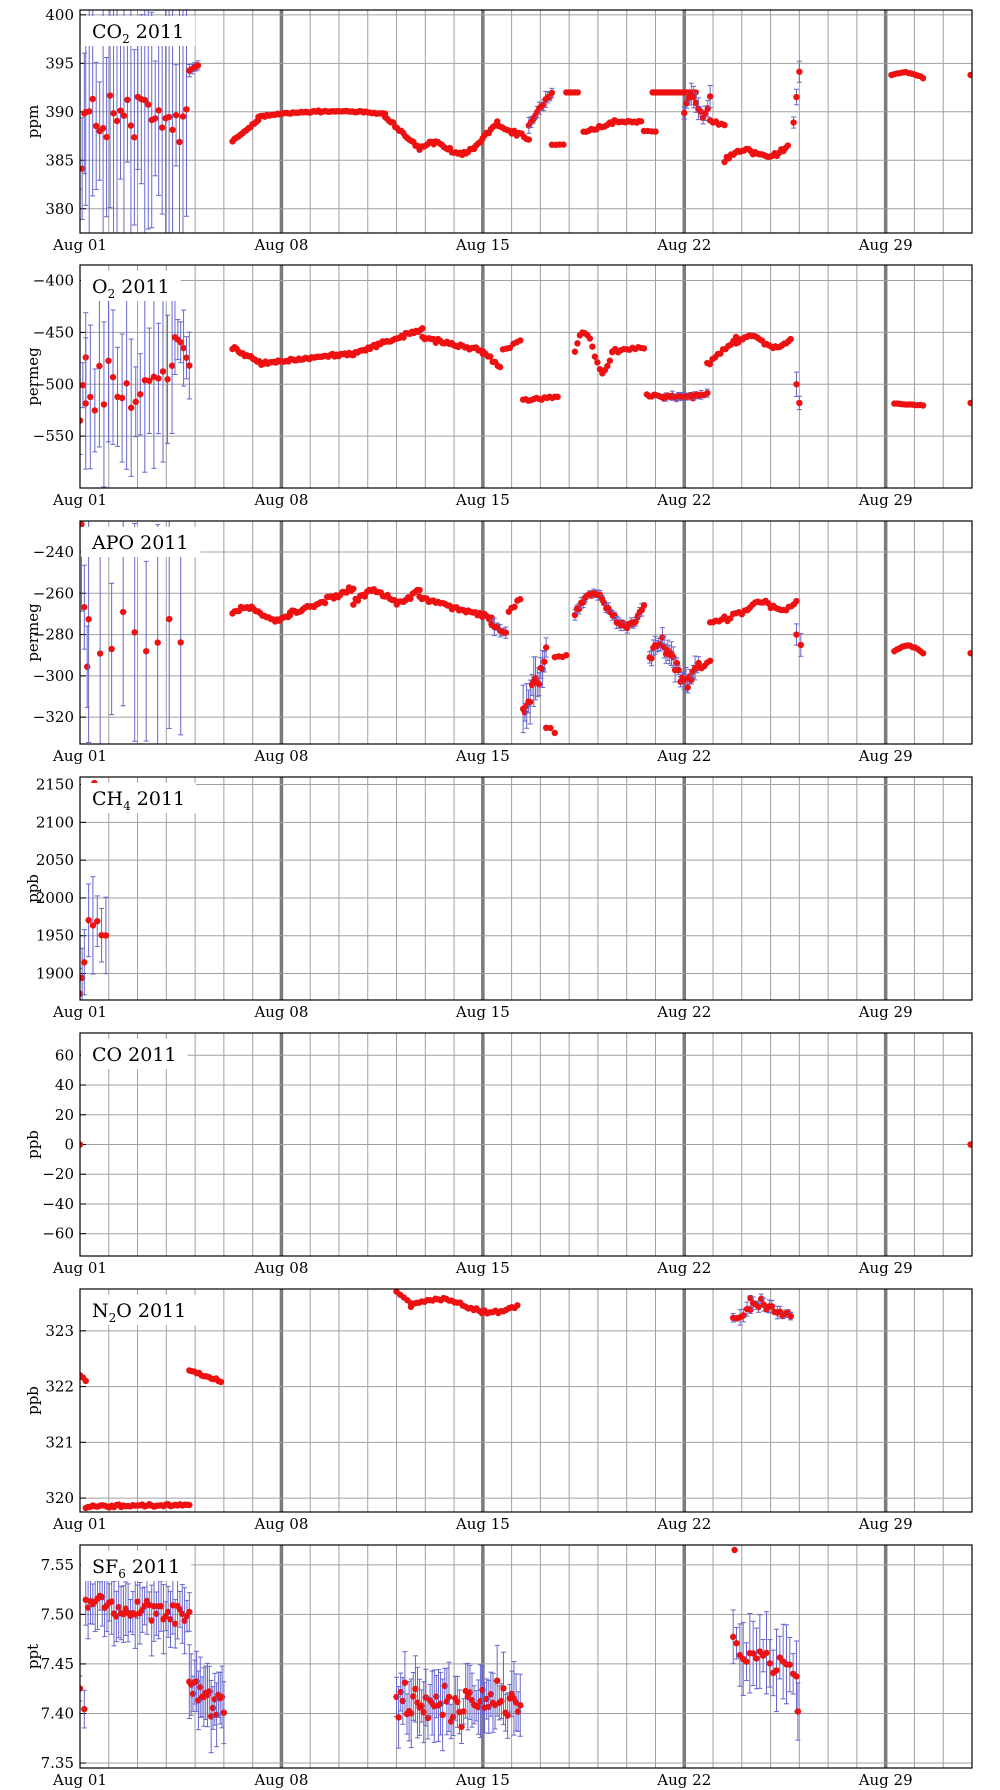  What do you see at coordinates (33, 632) in the screenshot?
I see `y-axis-label: permeg` at bounding box center [33, 632].